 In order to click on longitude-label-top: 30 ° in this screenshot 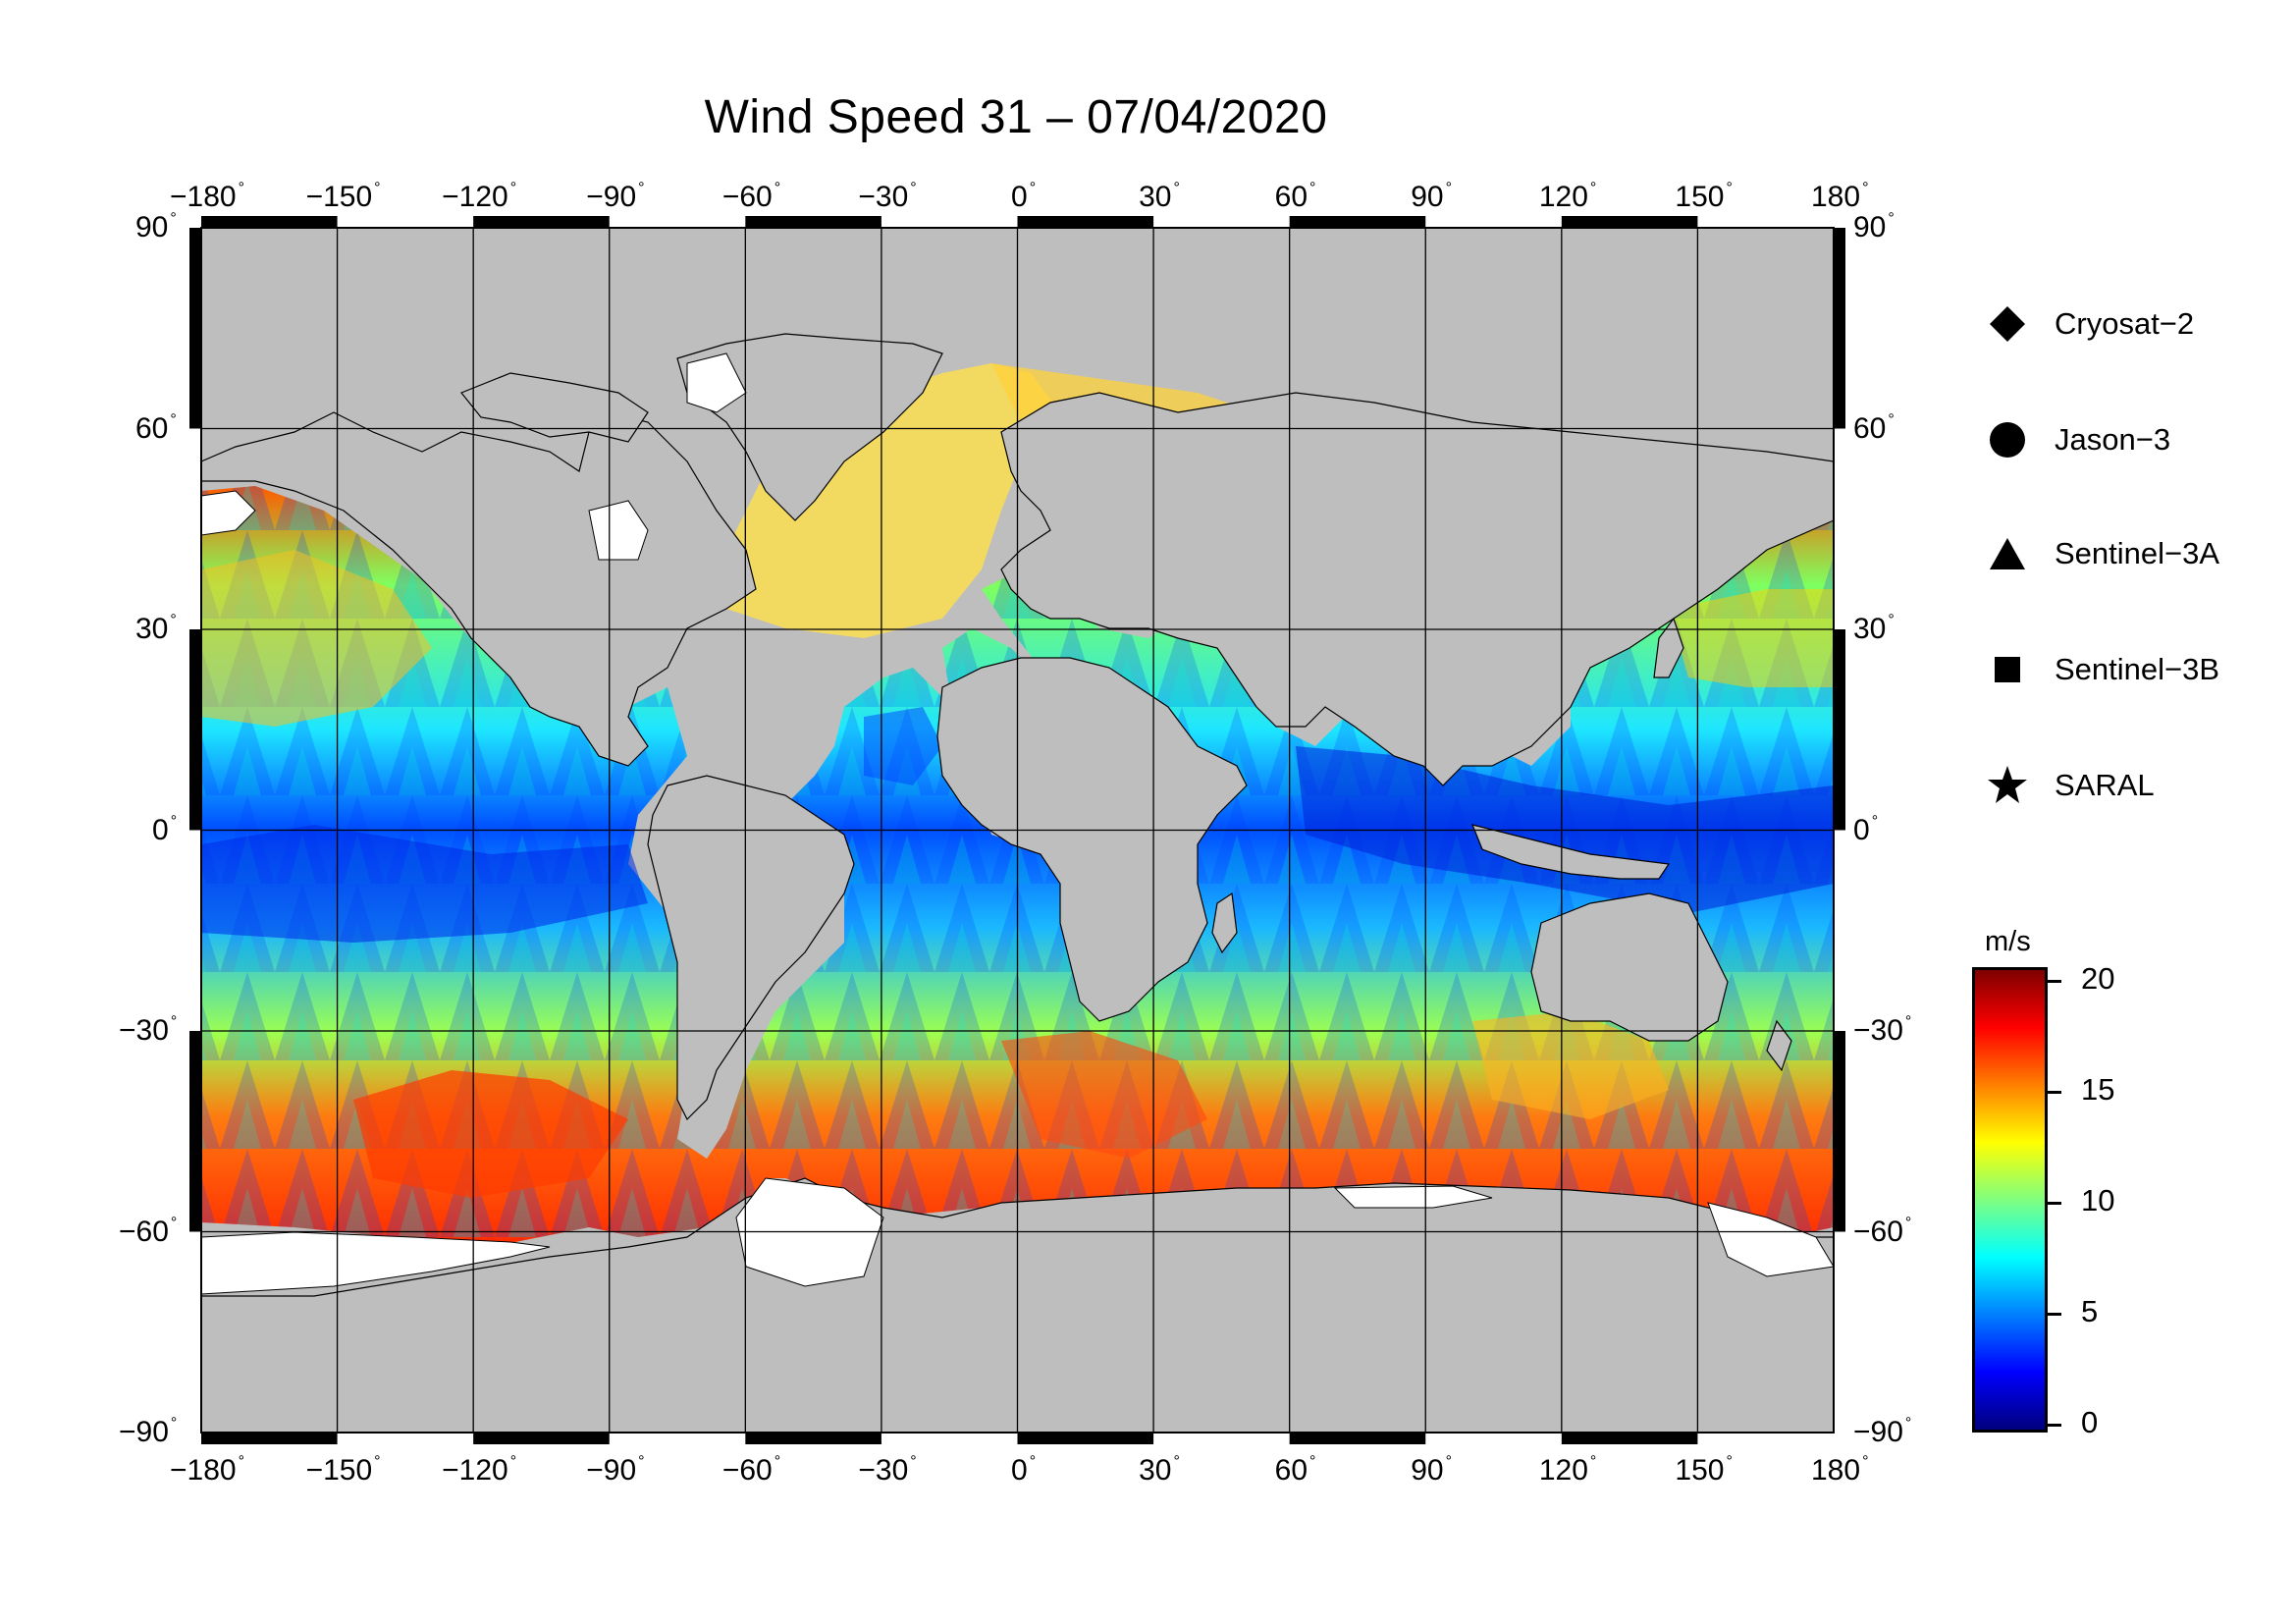, I will do `click(1159, 197)`.